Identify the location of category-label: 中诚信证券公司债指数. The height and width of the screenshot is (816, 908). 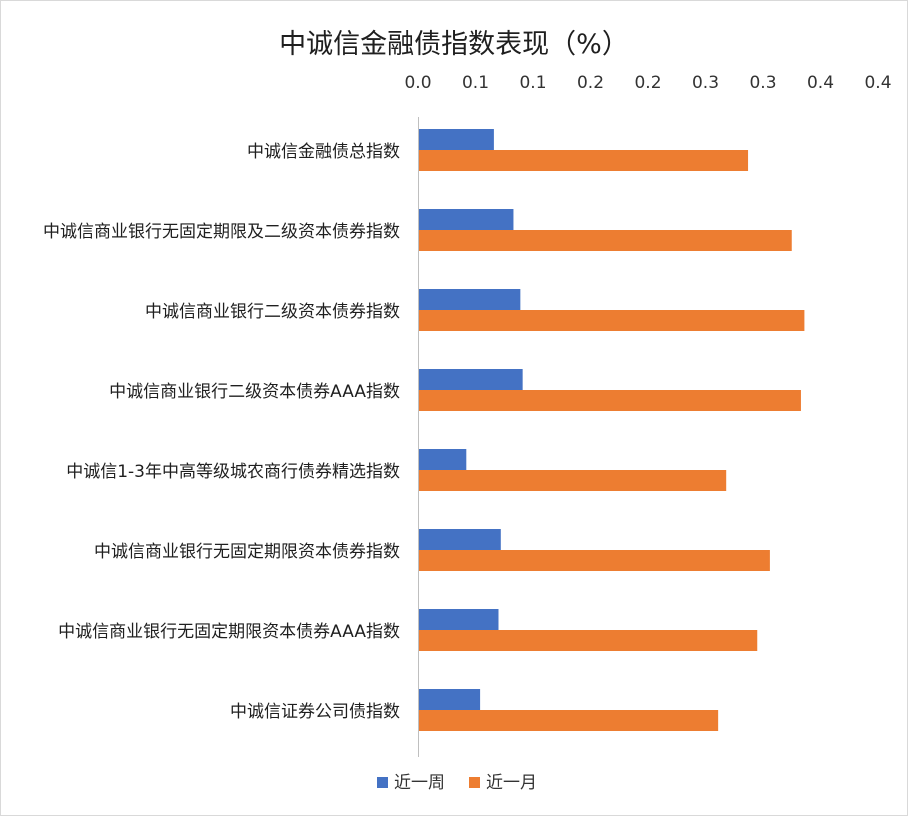
(315, 712).